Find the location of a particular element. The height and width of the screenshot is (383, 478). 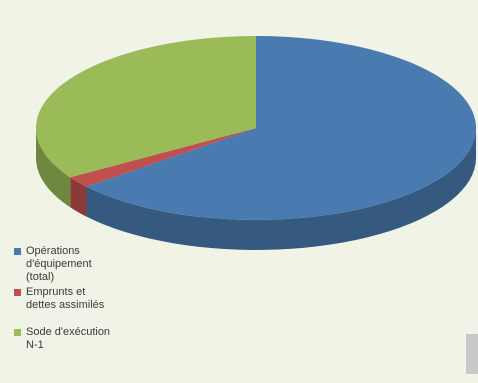

legend-swatch-emprunts is located at coordinates (17, 292).